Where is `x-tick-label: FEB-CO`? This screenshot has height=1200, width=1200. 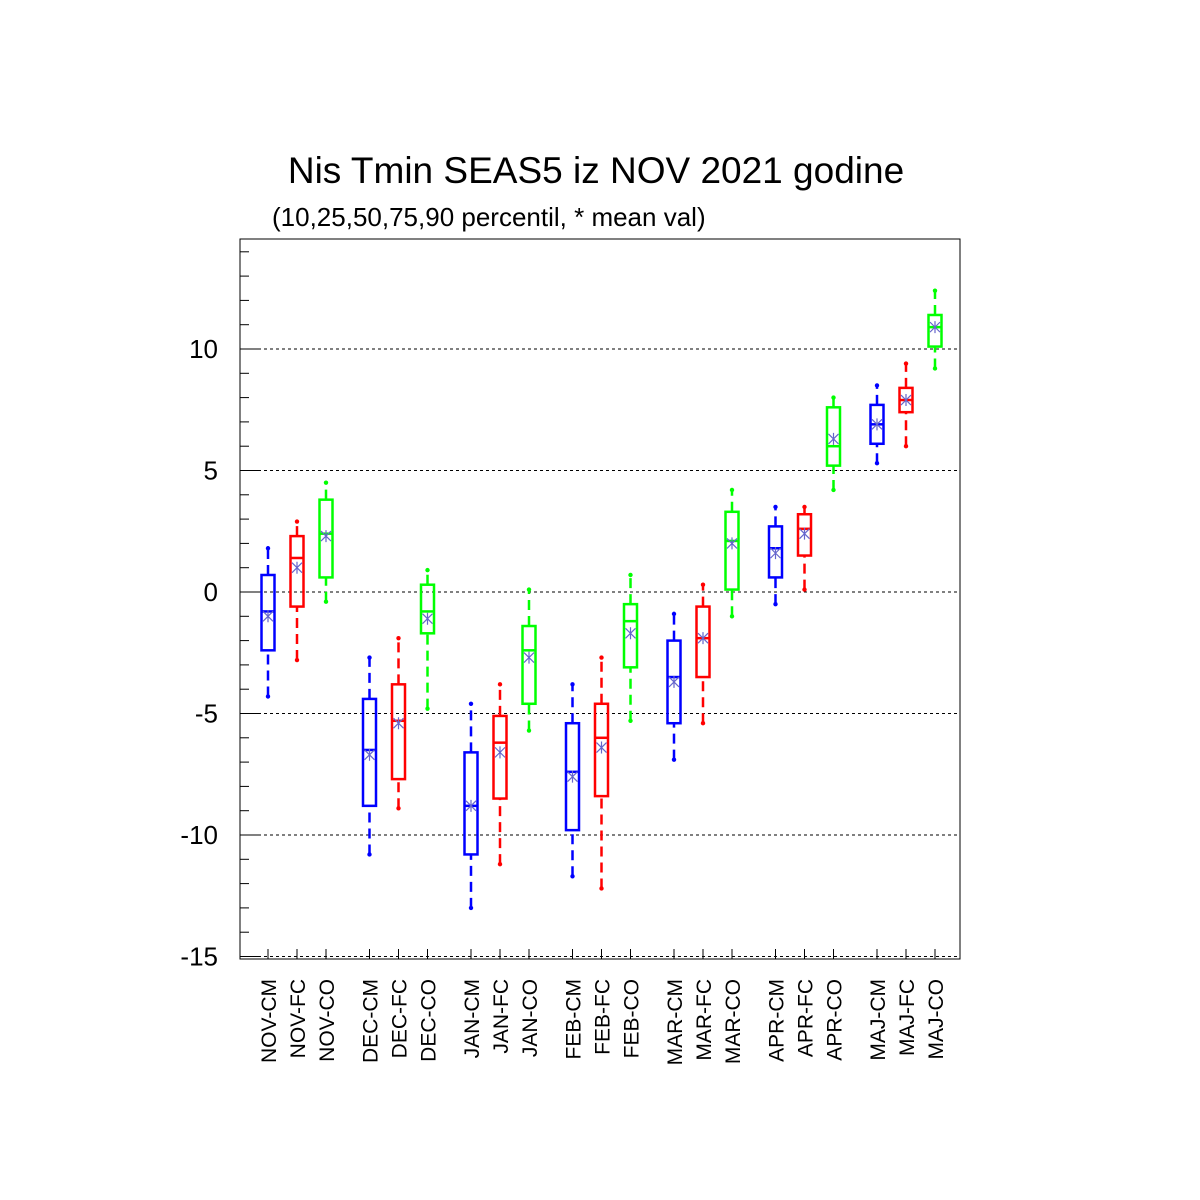 x-tick-label: FEB-CO is located at coordinates (632, 1018).